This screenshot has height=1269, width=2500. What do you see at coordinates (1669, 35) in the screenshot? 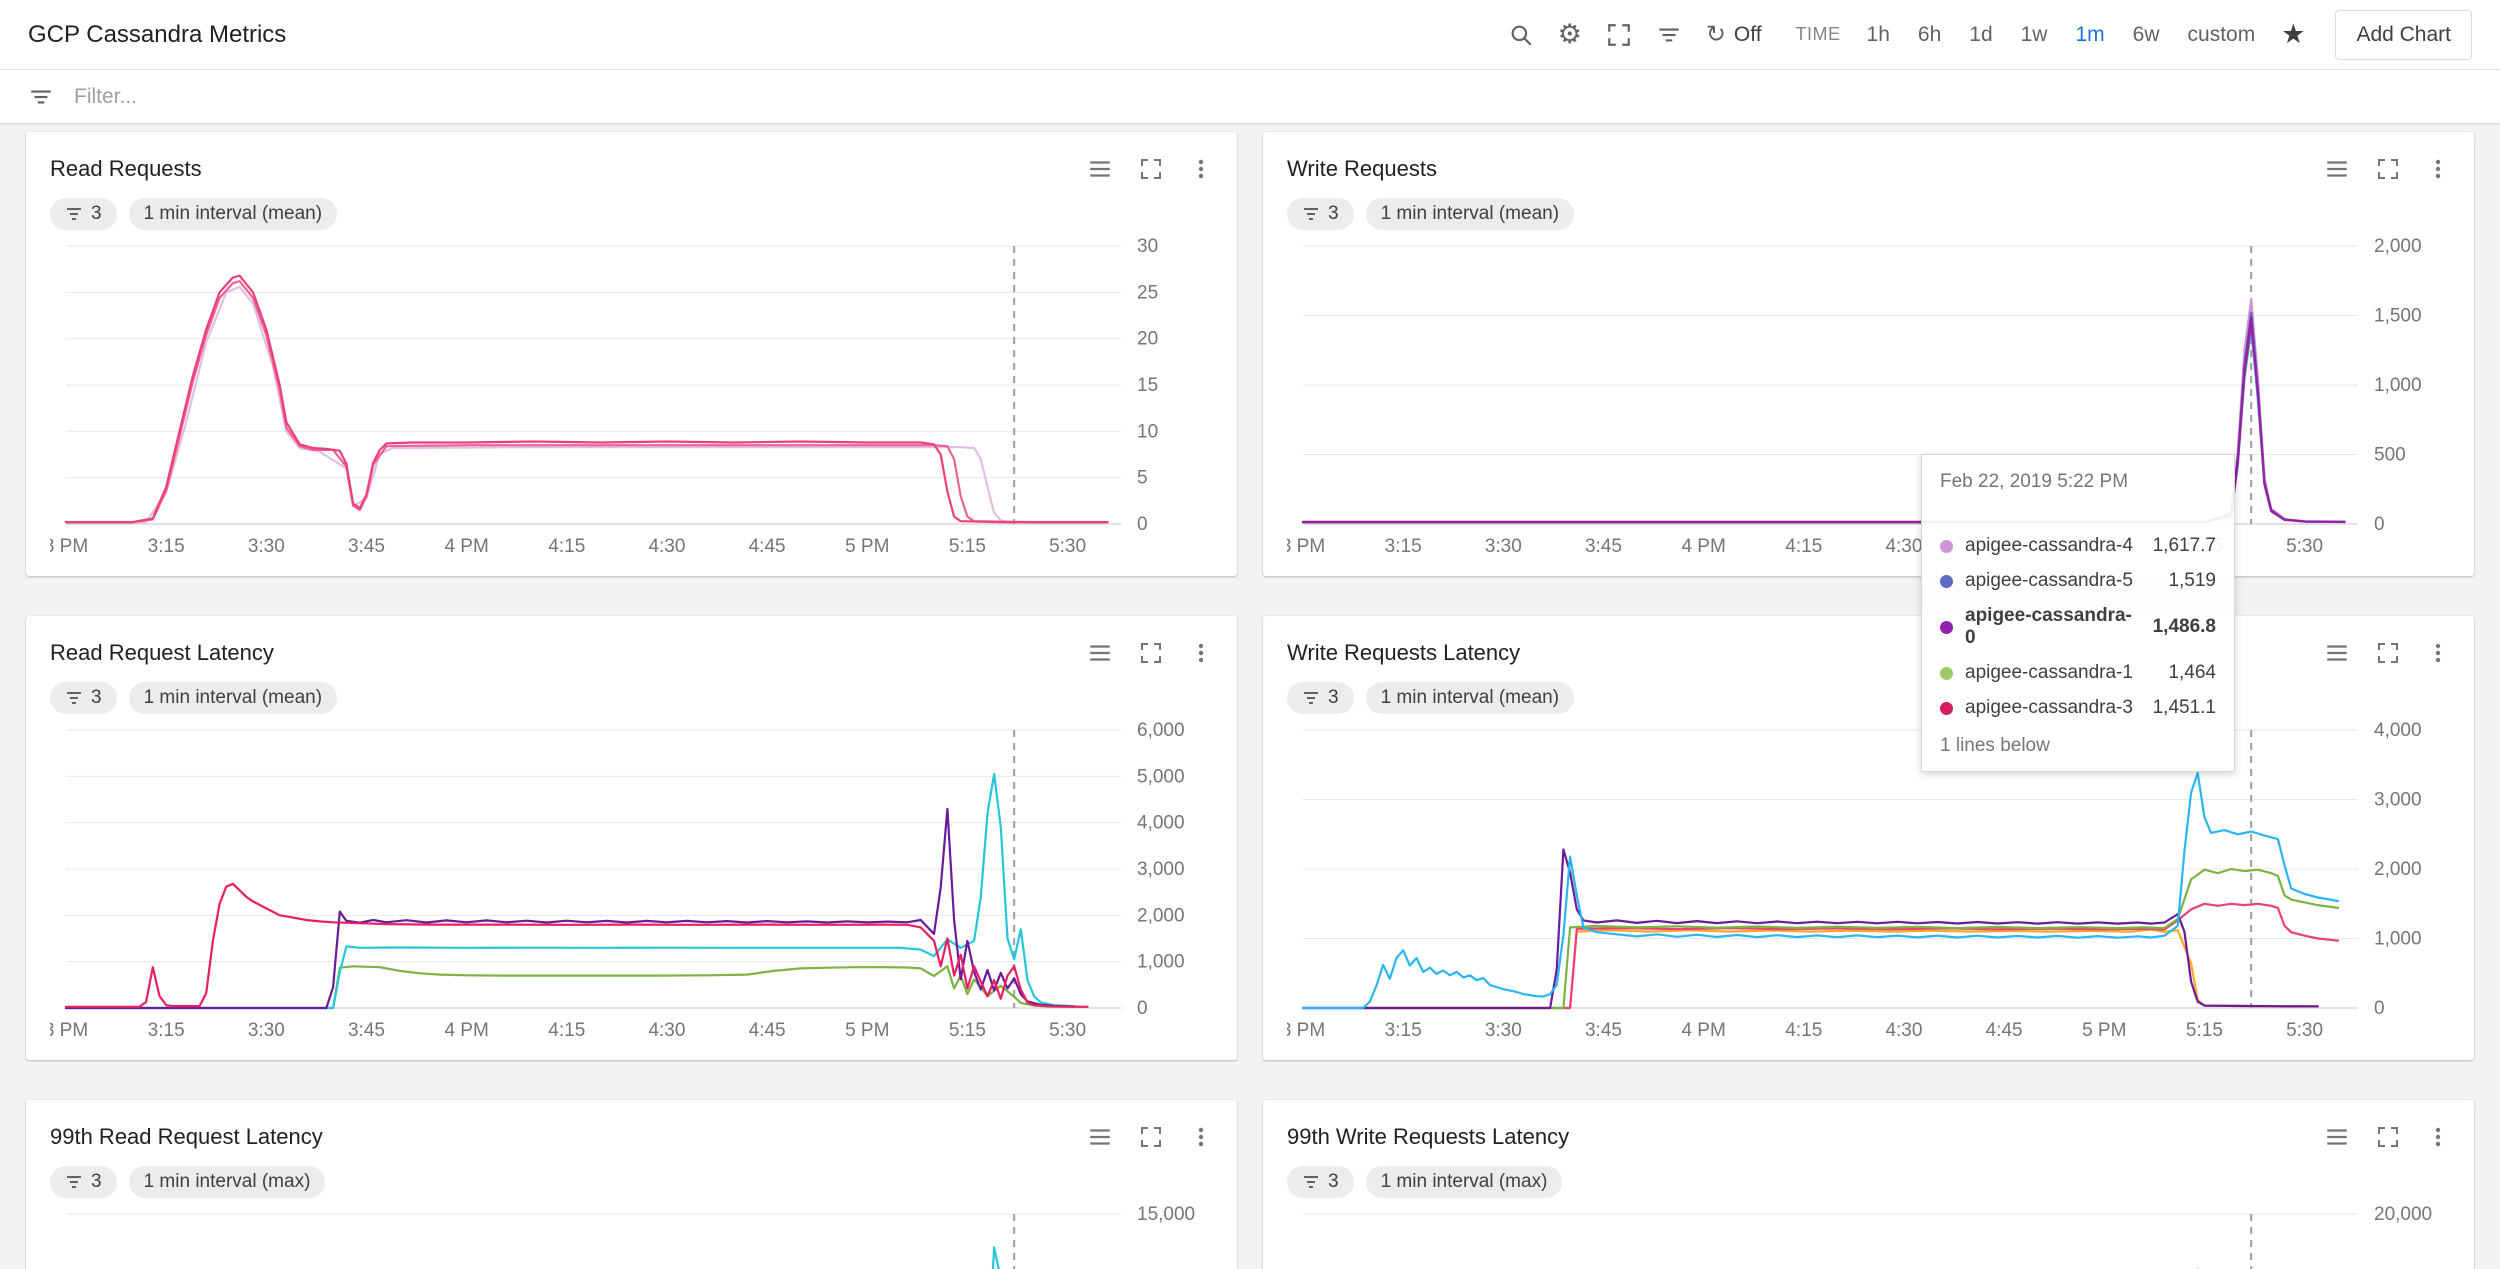
I see `filter-options-icon` at bounding box center [1669, 35].